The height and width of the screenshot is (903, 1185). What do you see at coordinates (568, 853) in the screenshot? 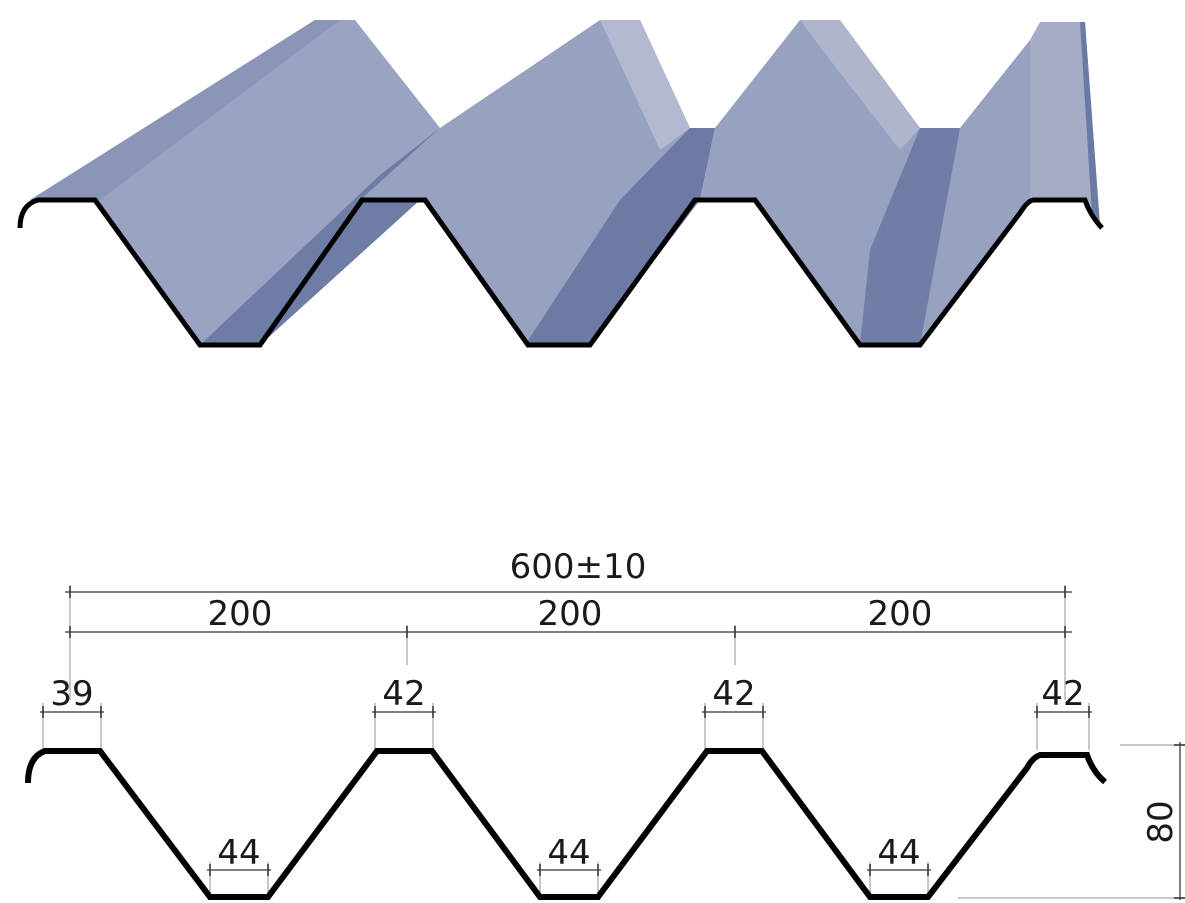
I see `dim-valley-2: 44` at bounding box center [568, 853].